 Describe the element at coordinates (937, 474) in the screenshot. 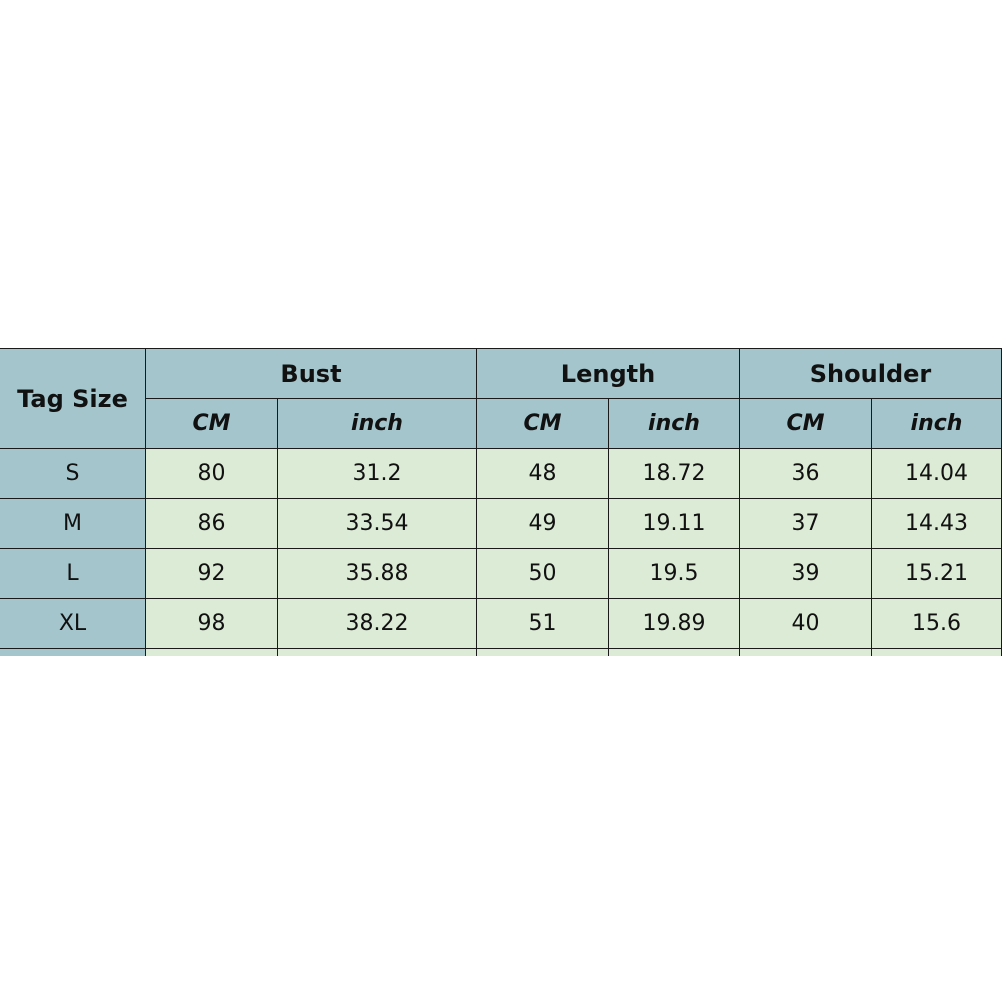

I see `table-cell: 14.04` at that location.